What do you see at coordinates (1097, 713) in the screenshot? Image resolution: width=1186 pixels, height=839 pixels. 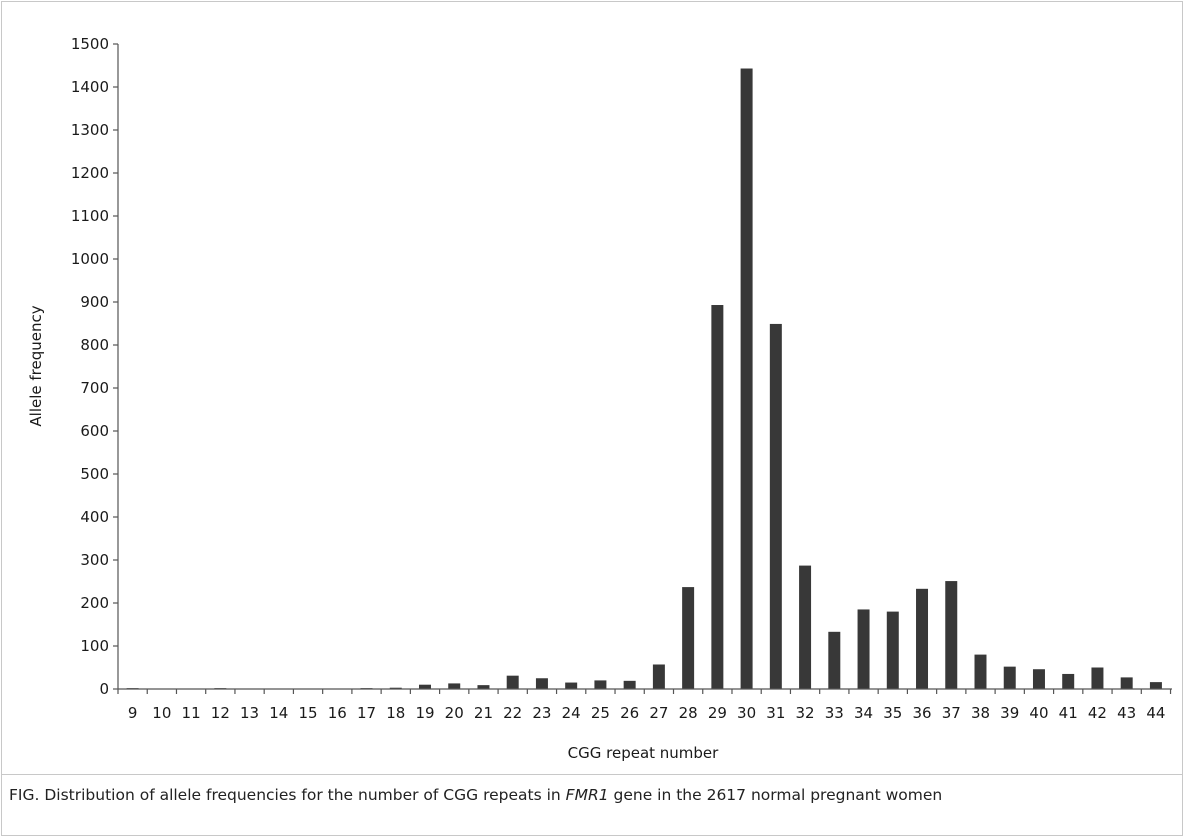 I see `x-tick-label: 42` at bounding box center [1097, 713].